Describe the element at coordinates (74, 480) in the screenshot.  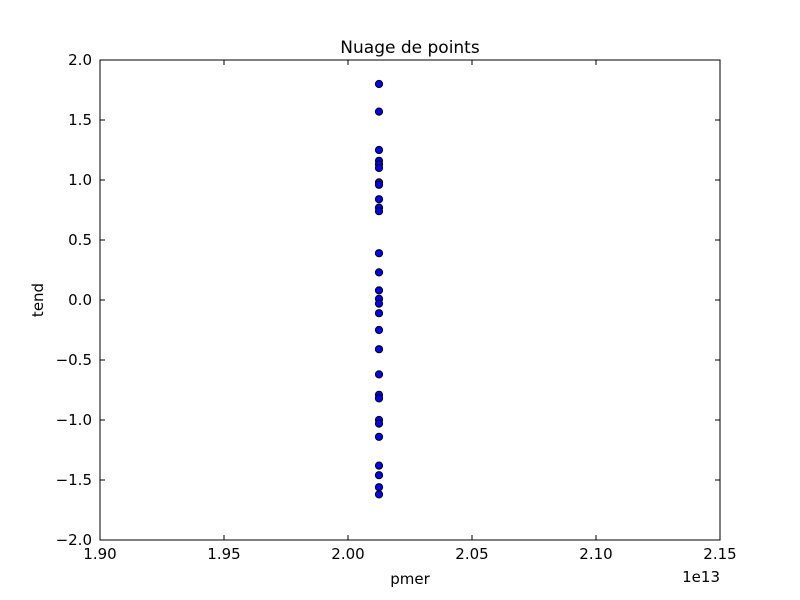
I see `y-tick-label: −1.5` at that location.